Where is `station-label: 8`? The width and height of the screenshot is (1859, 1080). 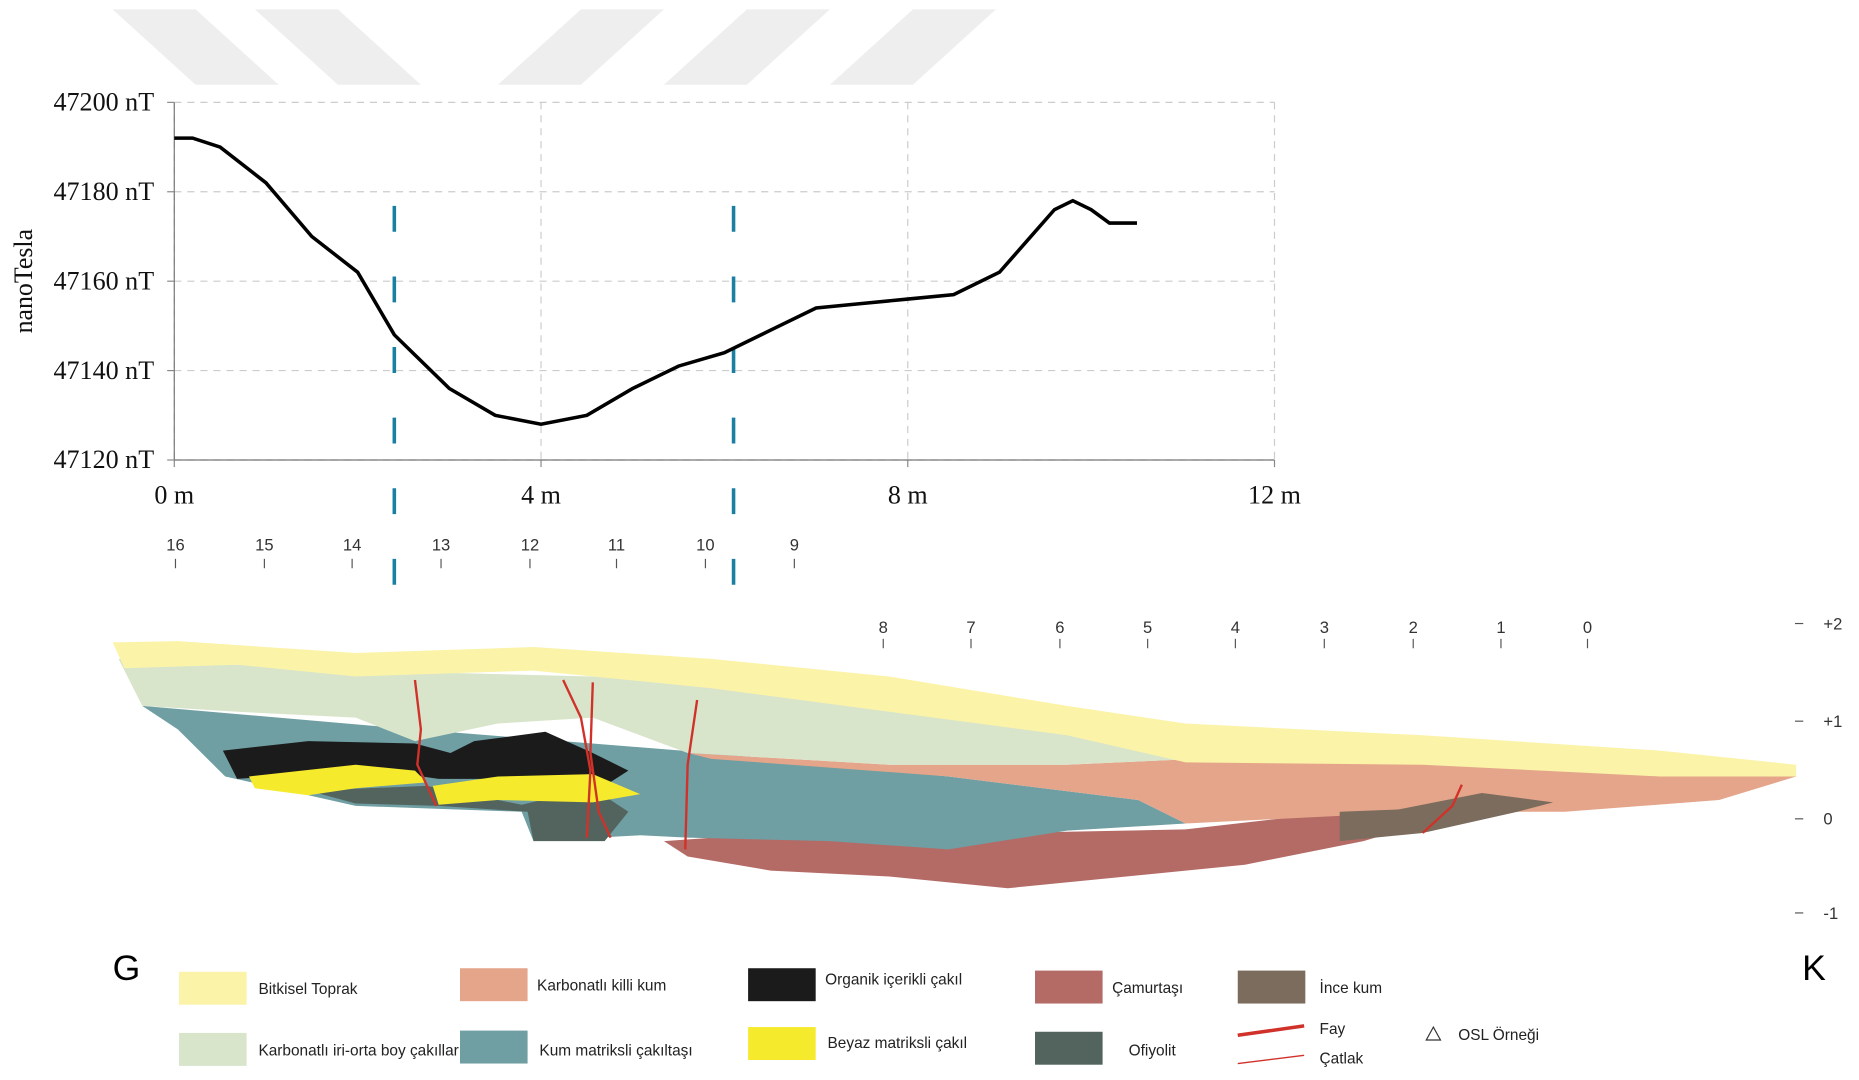 station-label: 8 is located at coordinates (883, 627).